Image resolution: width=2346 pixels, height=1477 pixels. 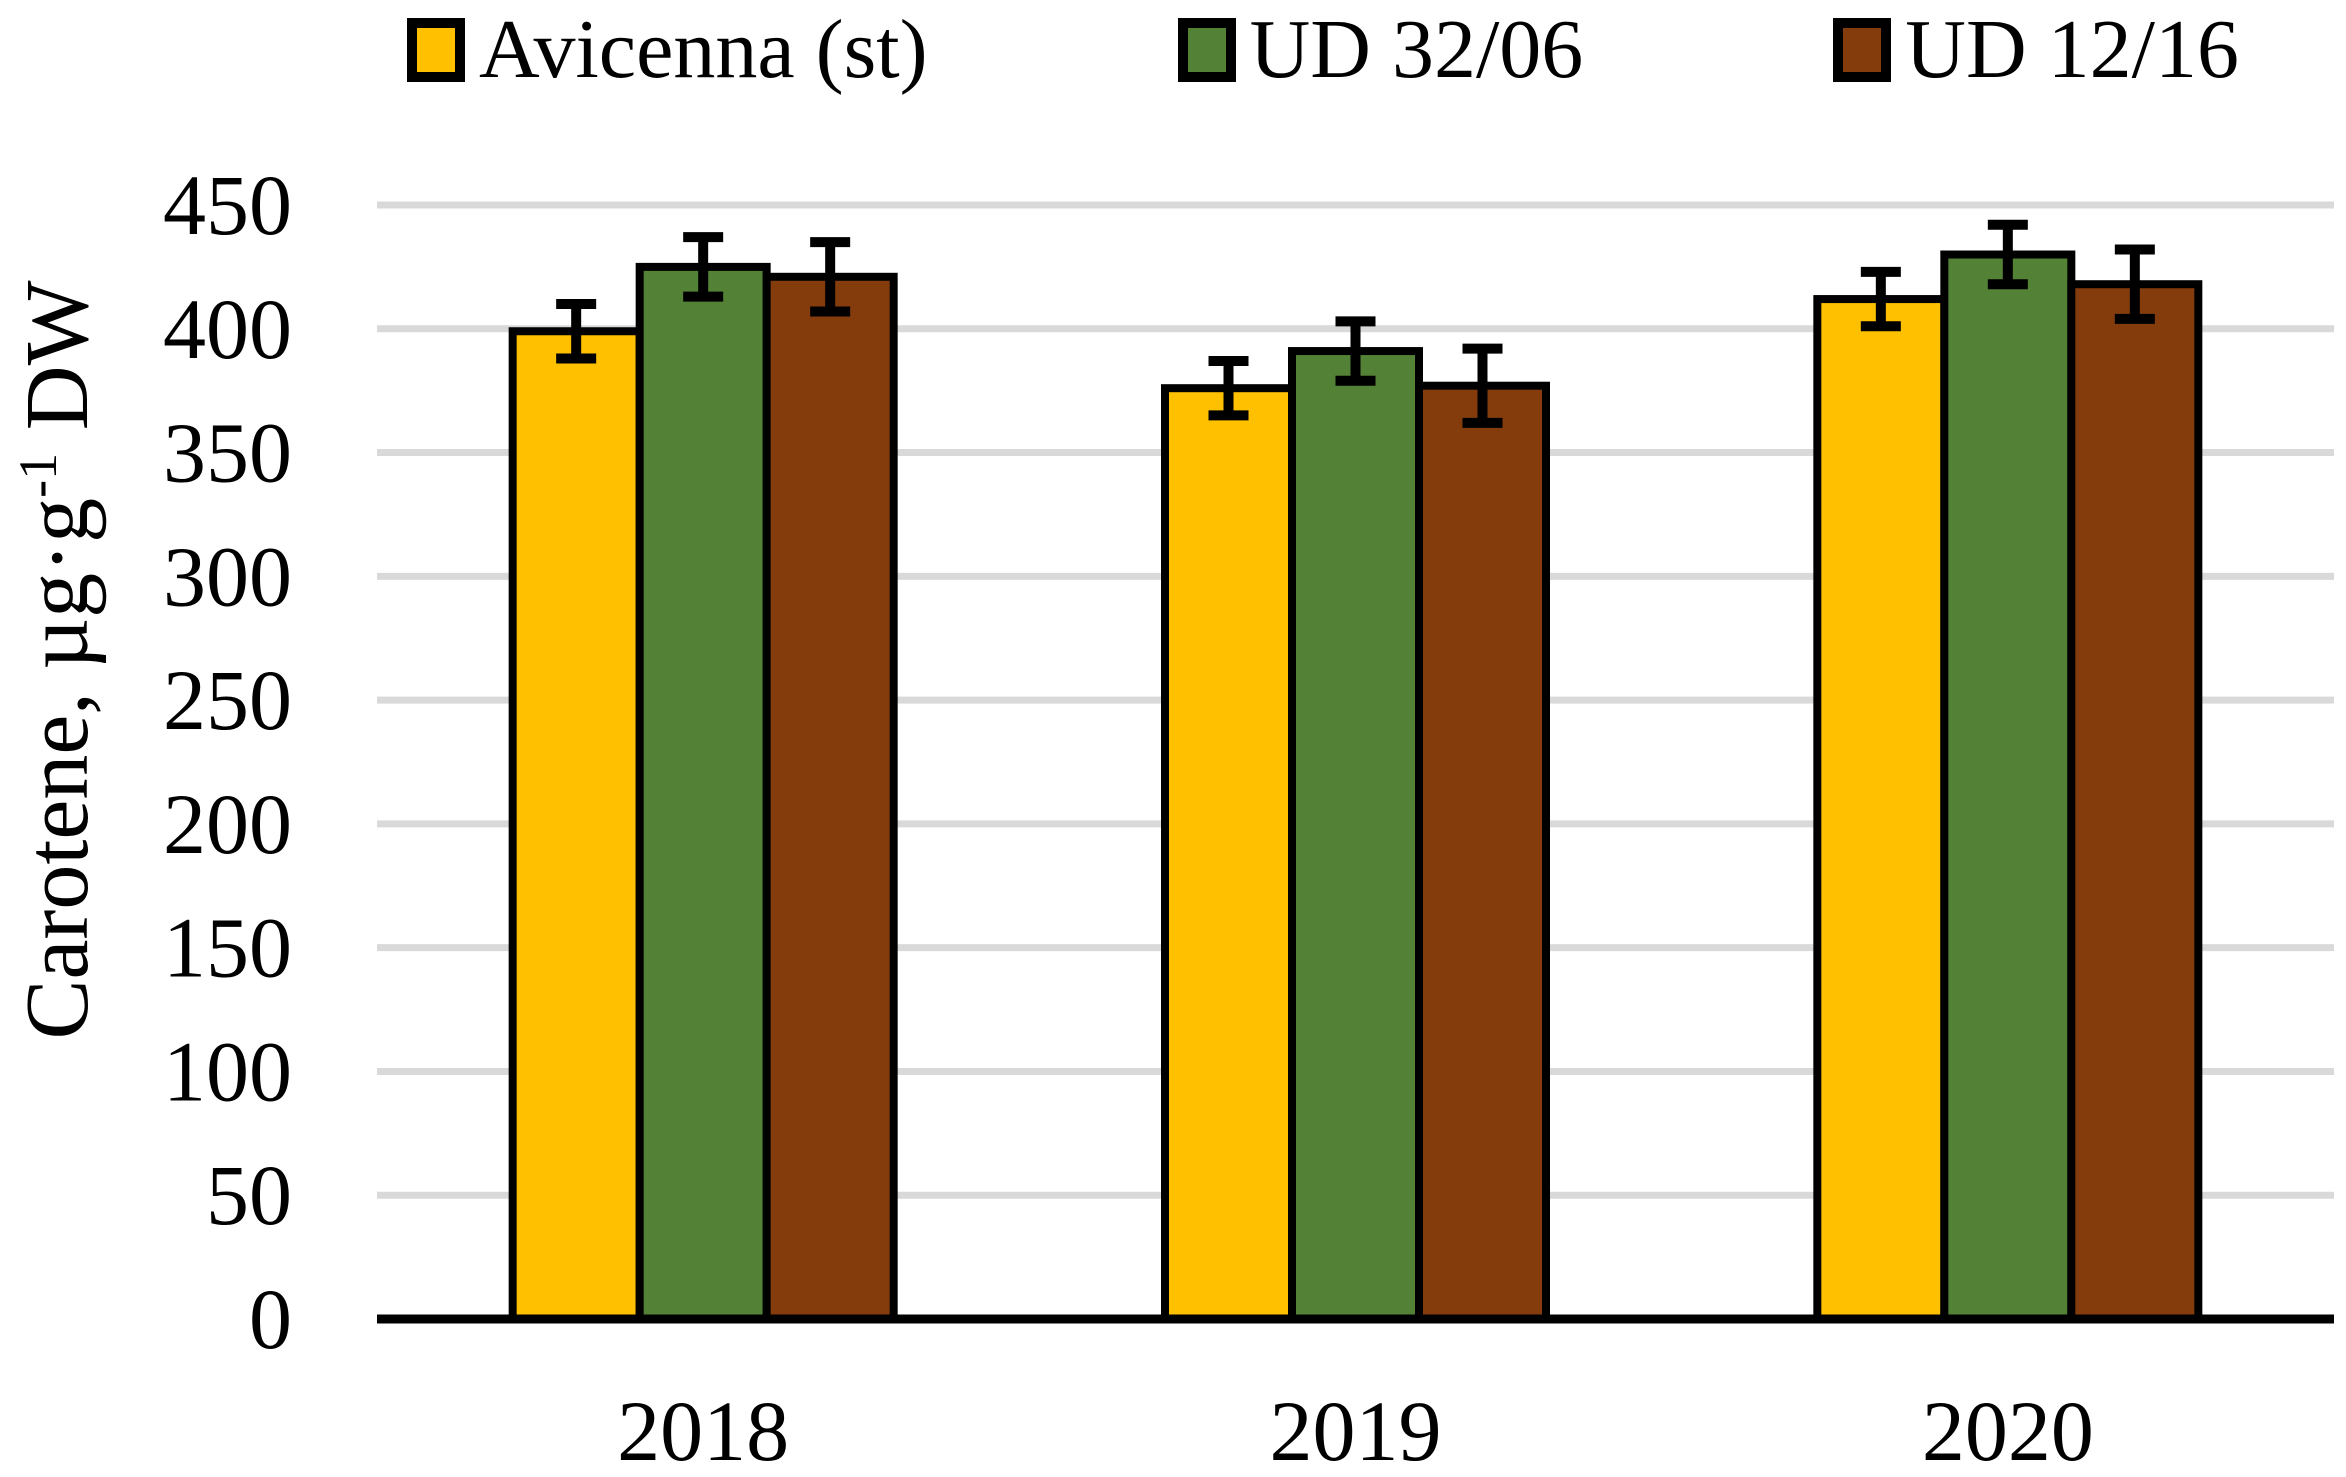 What do you see at coordinates (249, 1195) in the screenshot?
I see `y-tick-label-50: 50` at bounding box center [249, 1195].